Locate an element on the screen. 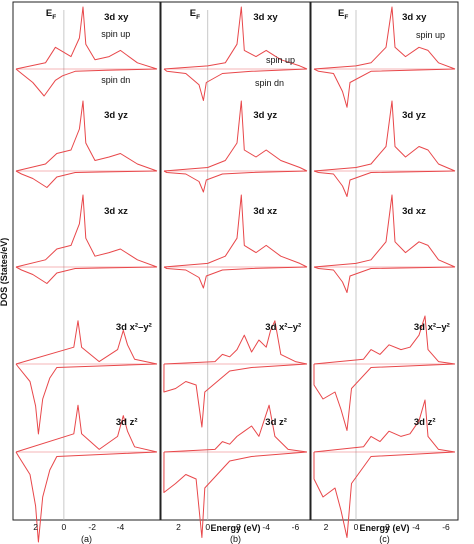  panel-label: (b) is located at coordinates (235, 539).